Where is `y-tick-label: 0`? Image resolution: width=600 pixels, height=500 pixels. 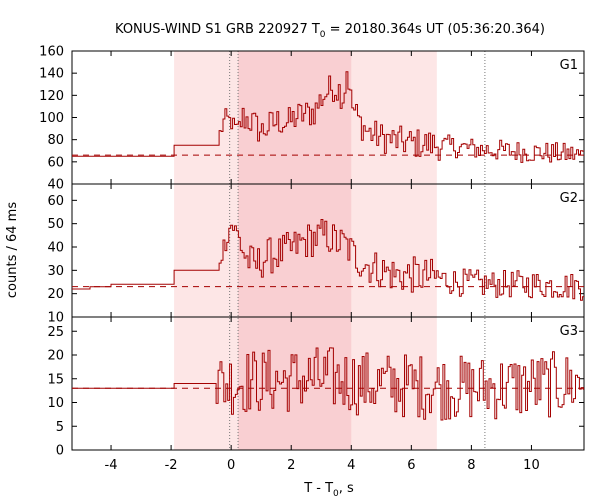 y-tick-label: 0 is located at coordinates (60, 451).